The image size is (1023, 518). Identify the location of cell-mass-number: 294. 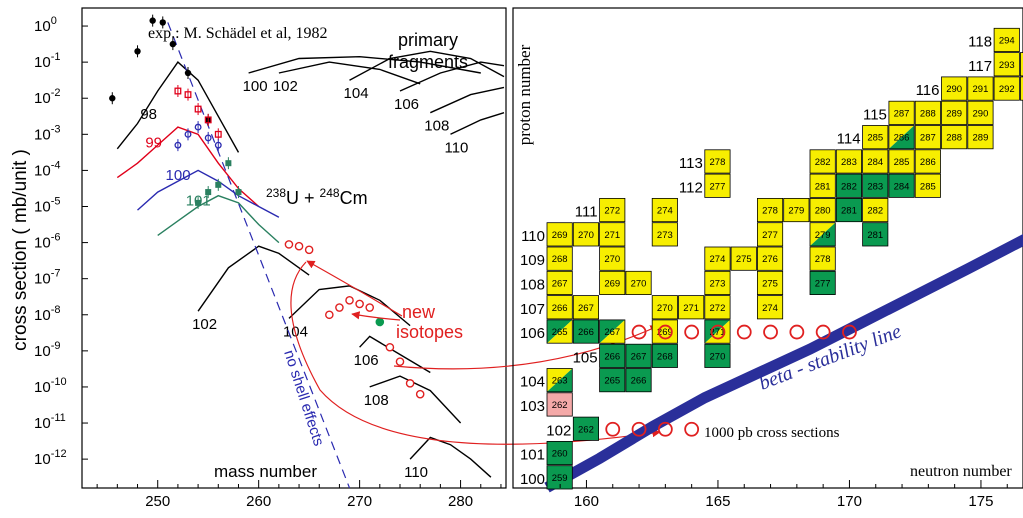
(1007, 40).